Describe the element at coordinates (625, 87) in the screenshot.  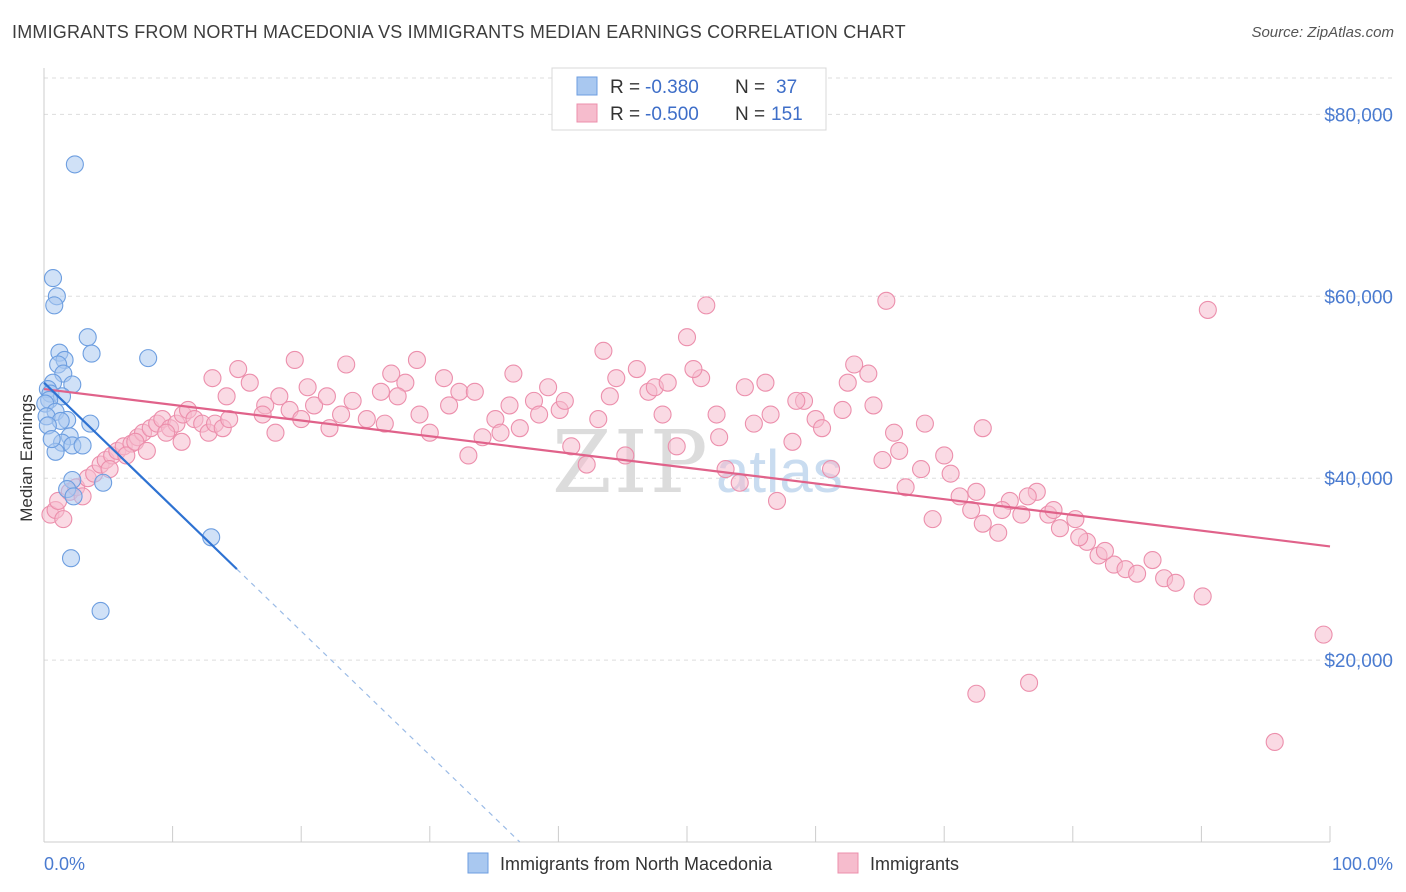
I see `legend-r-label-1: R =` at that location.